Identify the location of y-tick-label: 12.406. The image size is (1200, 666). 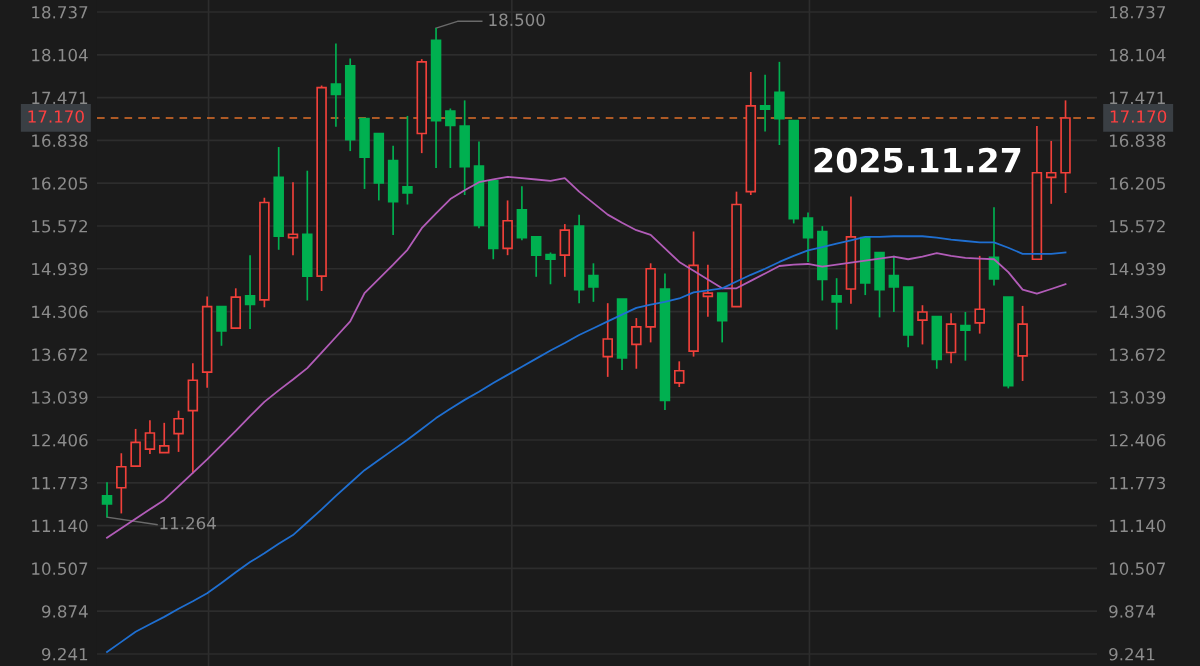
(60, 440).